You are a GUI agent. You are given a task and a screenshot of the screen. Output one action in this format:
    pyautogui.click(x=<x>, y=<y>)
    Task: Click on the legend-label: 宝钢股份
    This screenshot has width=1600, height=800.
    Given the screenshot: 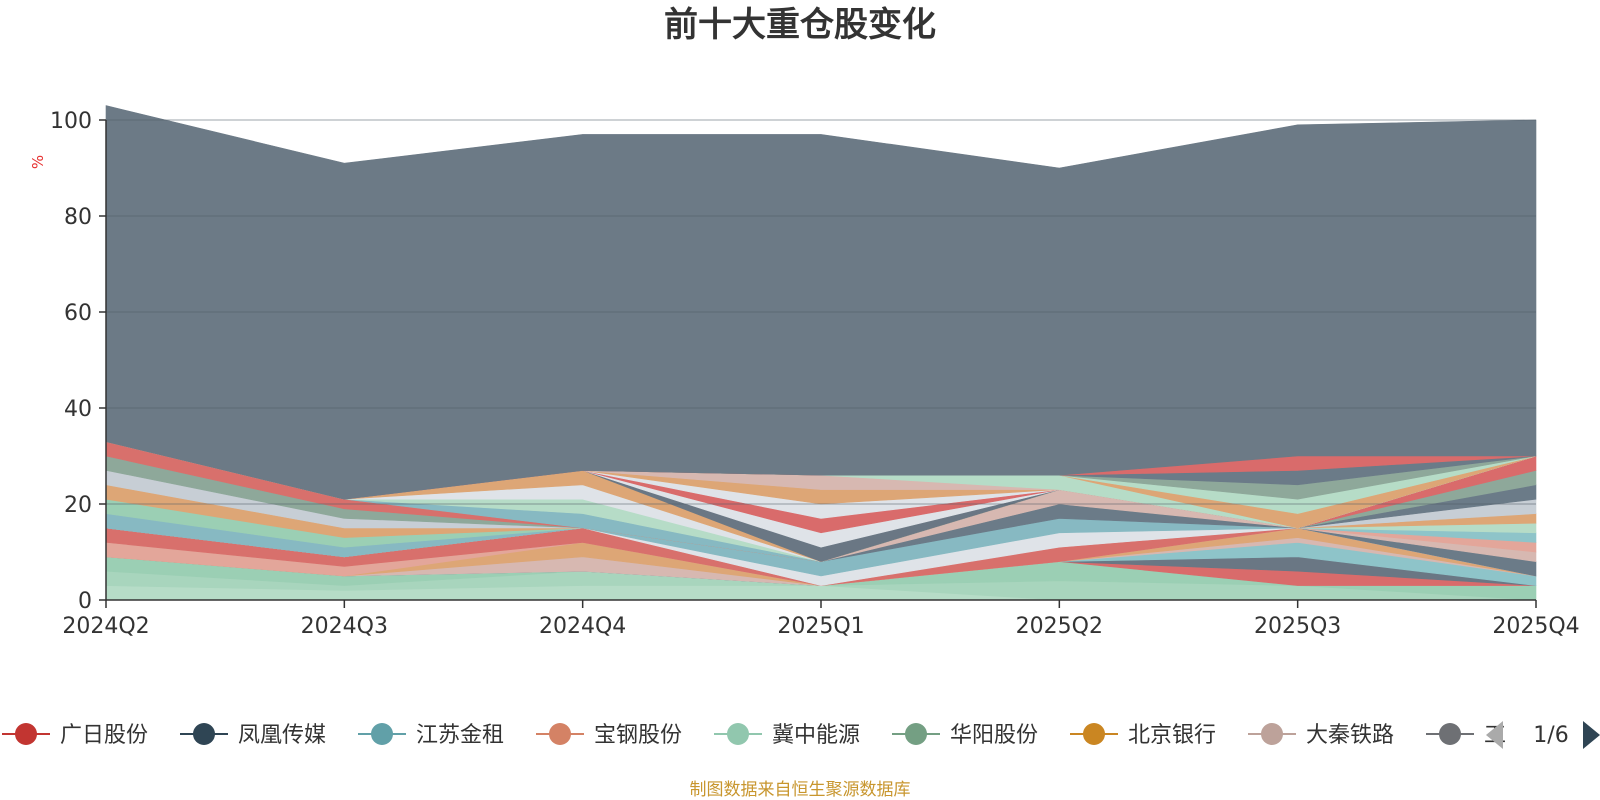 What is the action you would take?
    pyautogui.click(x=638, y=735)
    